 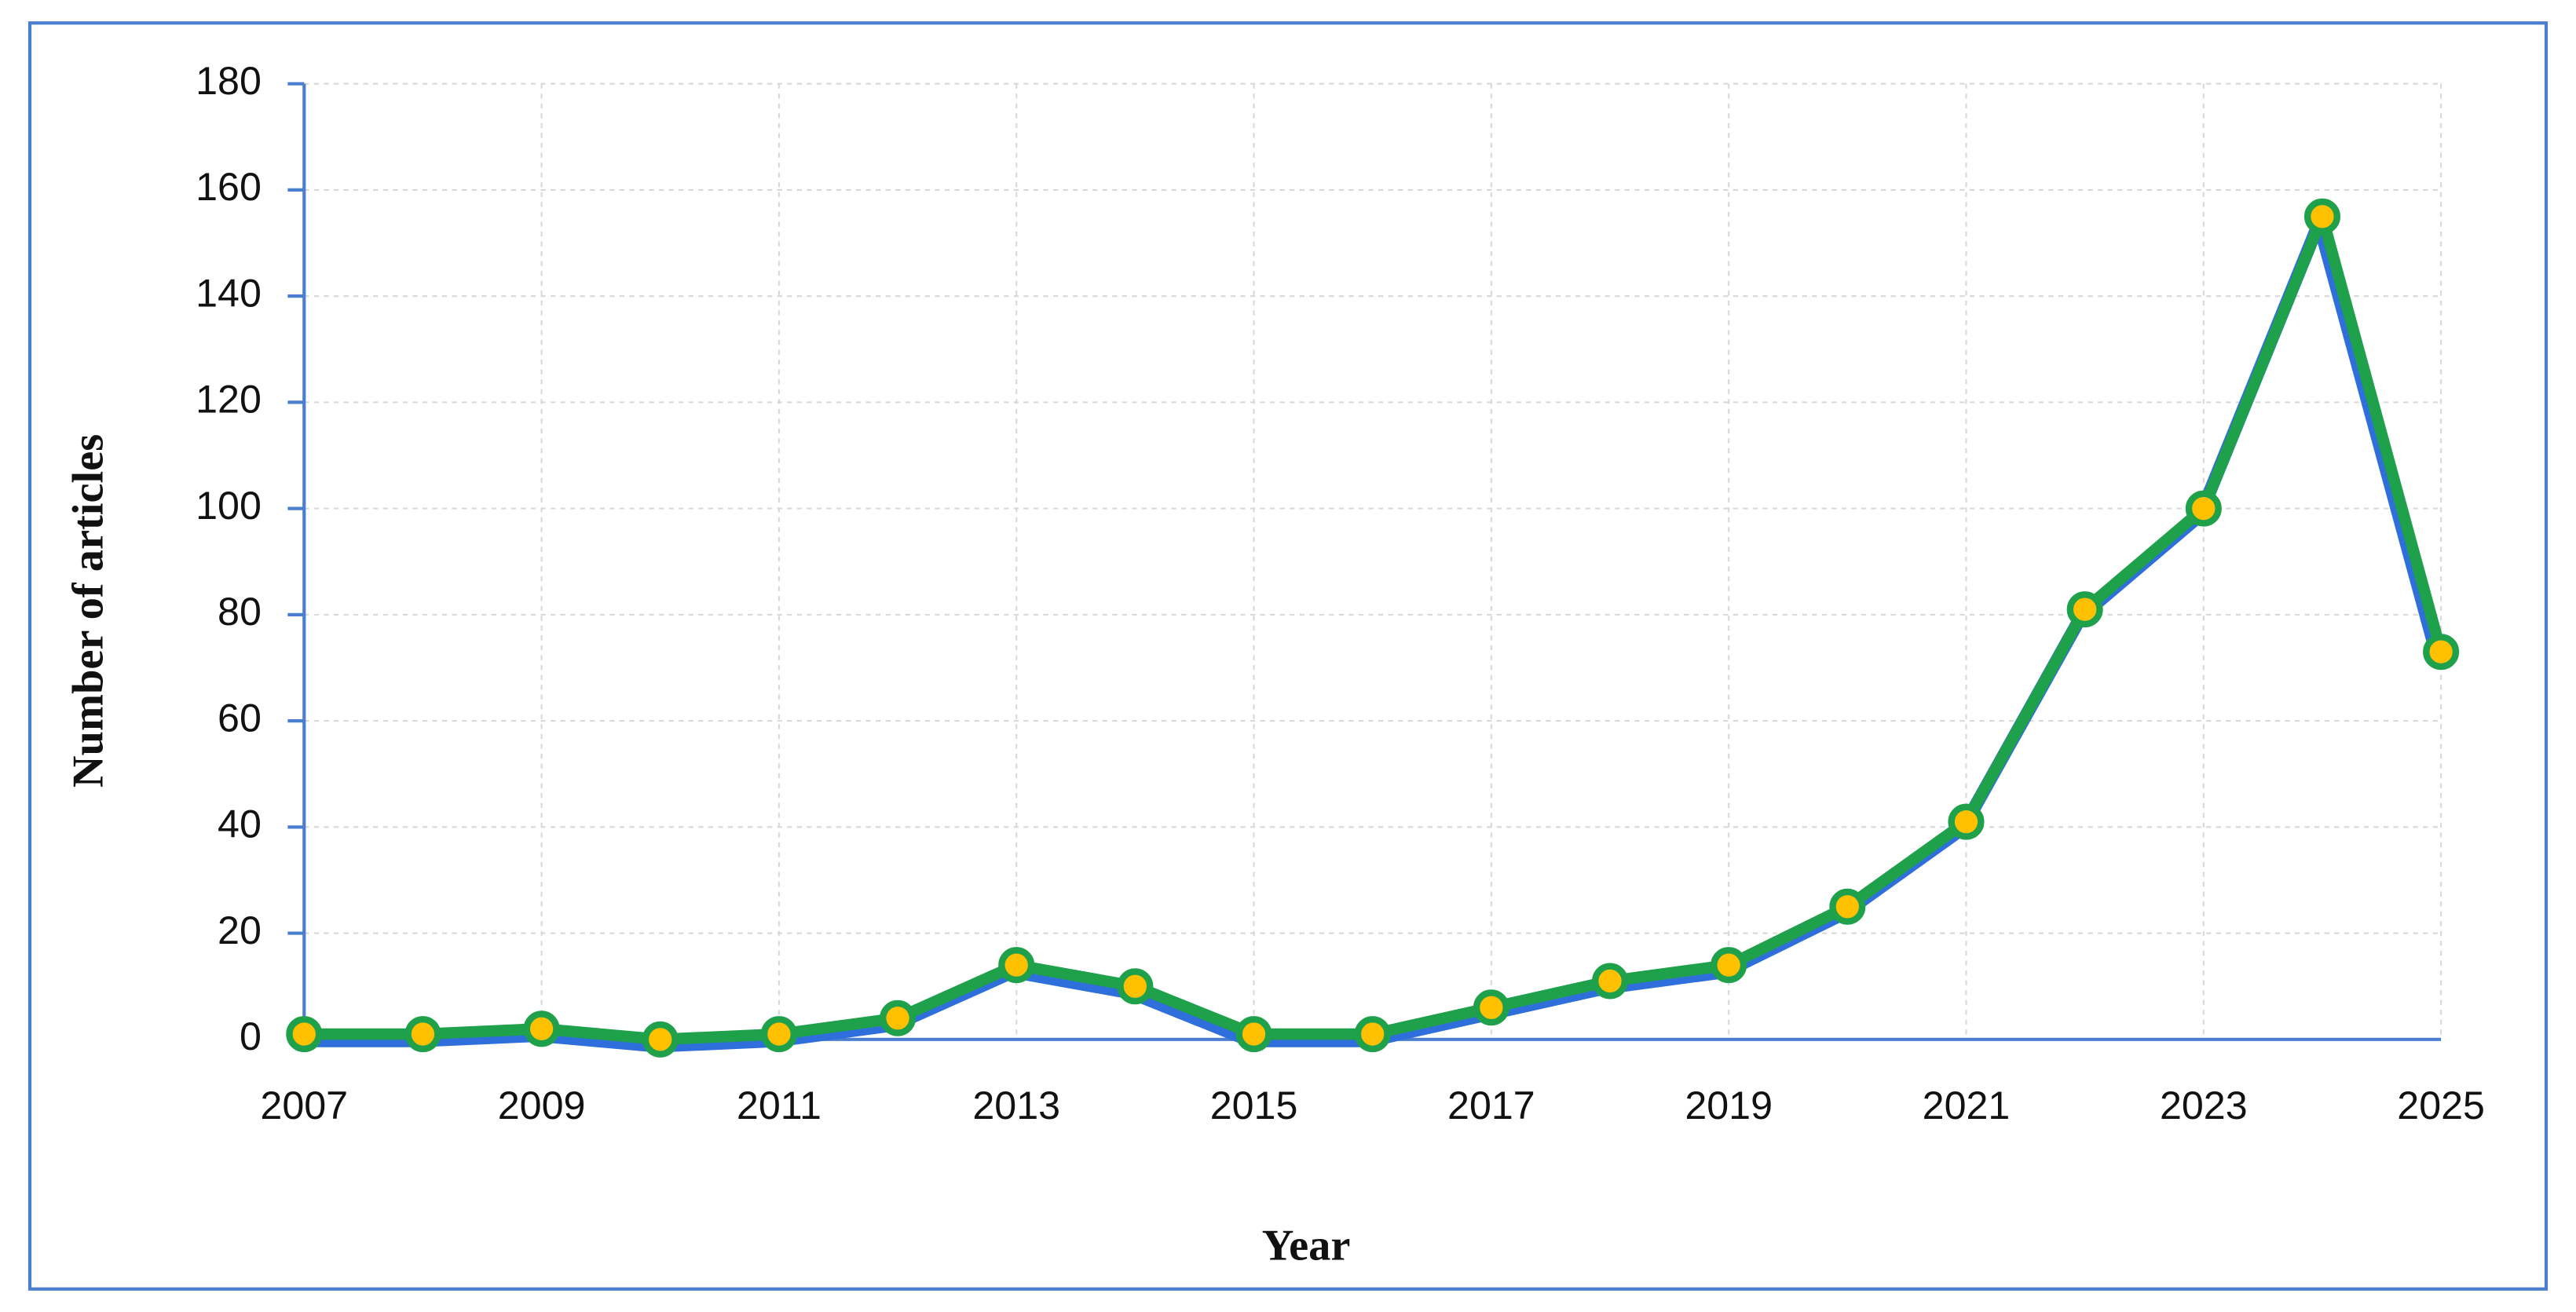 I want to click on y-tick-label: 80, so click(x=240, y=612).